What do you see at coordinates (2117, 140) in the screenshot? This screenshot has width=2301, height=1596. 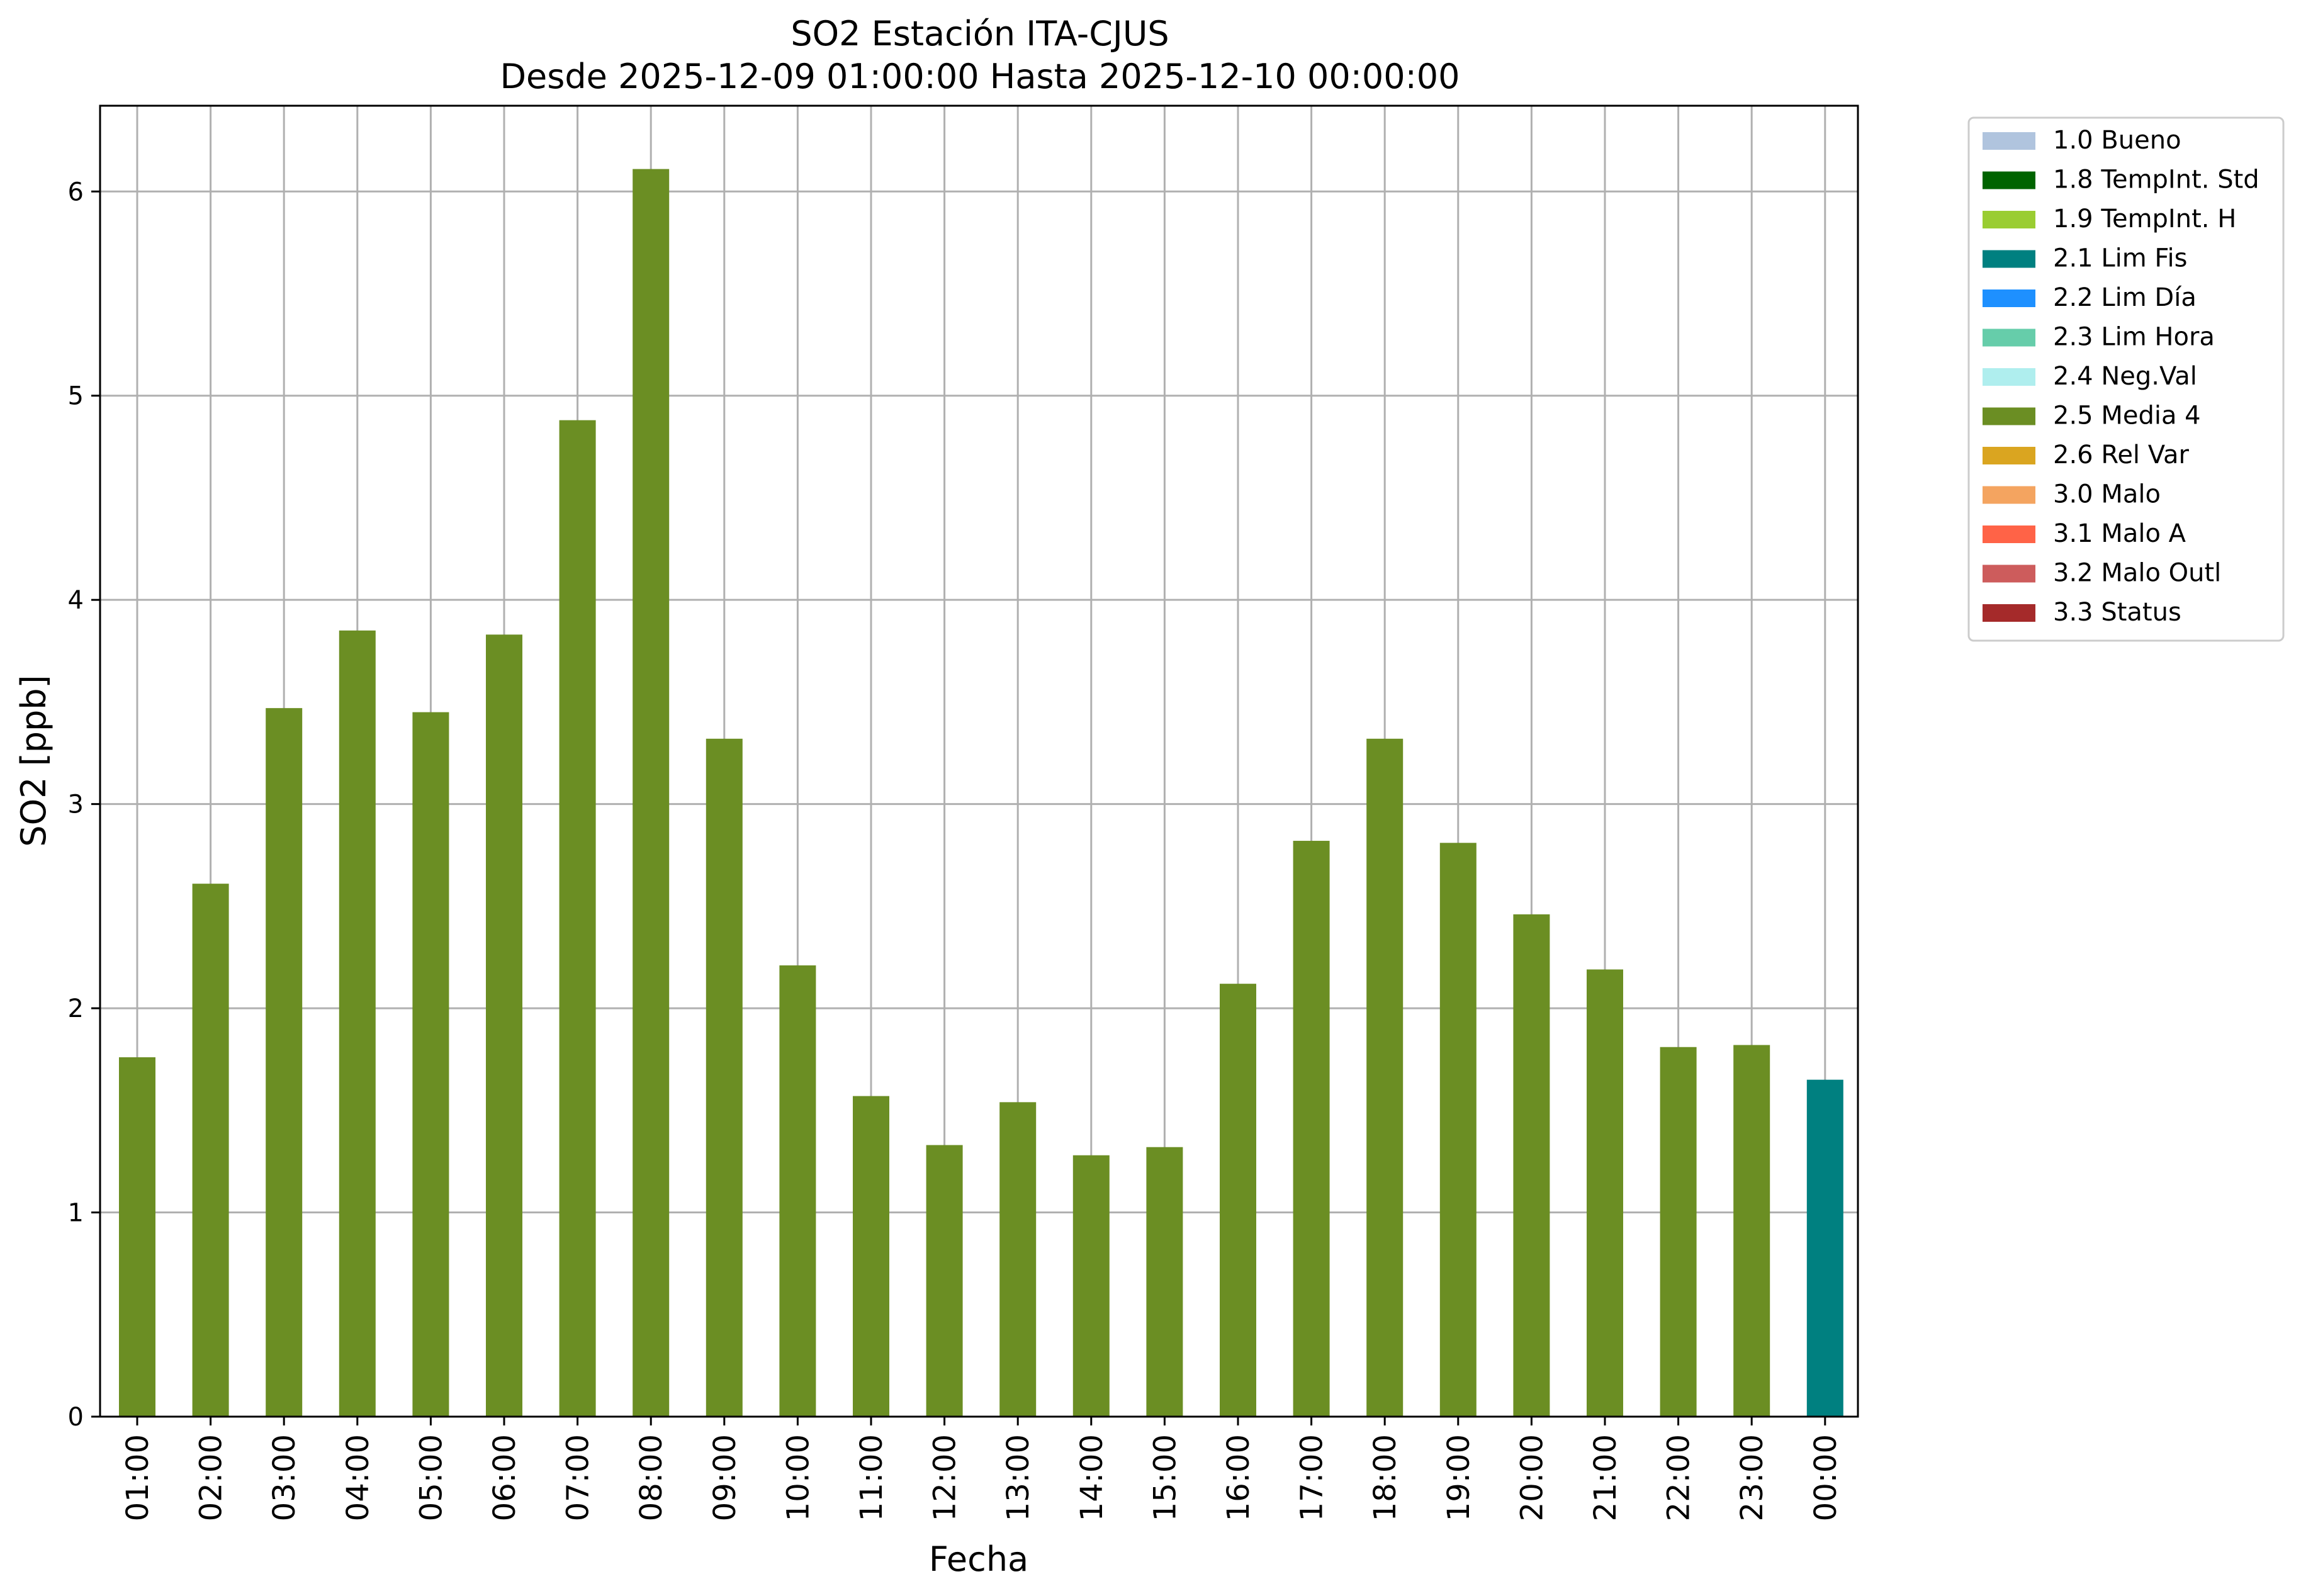 I see `legend-label: 1.0 Bueno` at bounding box center [2117, 140].